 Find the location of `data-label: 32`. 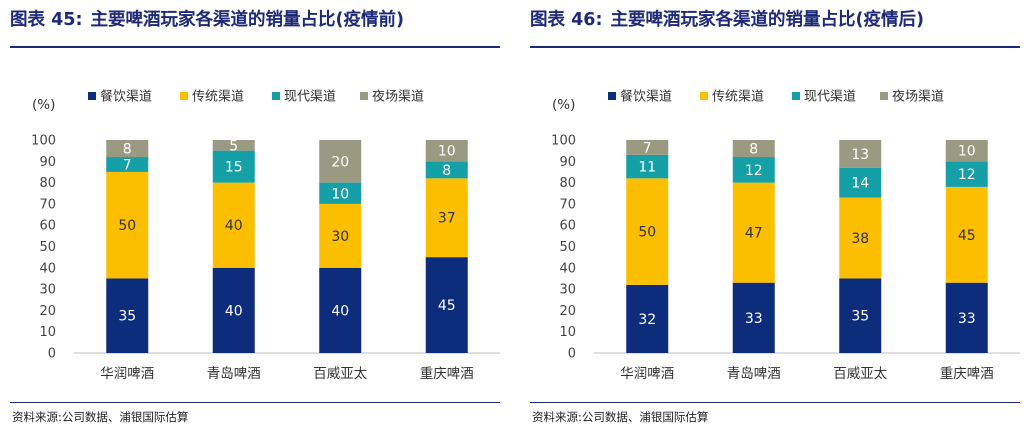

data-label: 32 is located at coordinates (647, 320).